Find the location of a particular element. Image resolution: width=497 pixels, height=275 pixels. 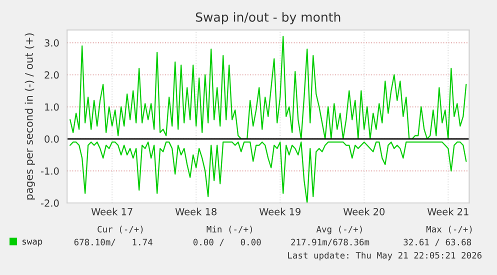

x-tick-label: Week 19 is located at coordinates (279, 212).